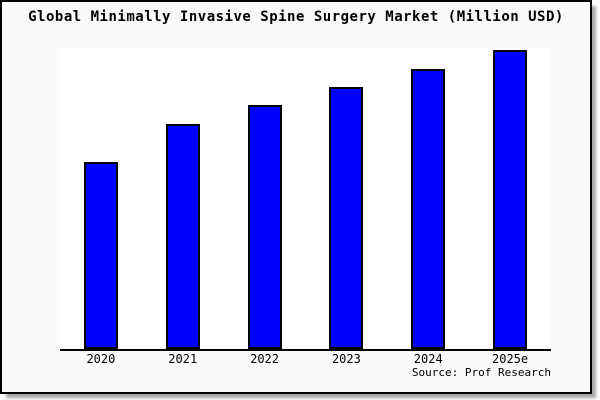 This screenshot has width=600, height=400. What do you see at coordinates (346, 218) in the screenshot?
I see `bar-2023` at bounding box center [346, 218].